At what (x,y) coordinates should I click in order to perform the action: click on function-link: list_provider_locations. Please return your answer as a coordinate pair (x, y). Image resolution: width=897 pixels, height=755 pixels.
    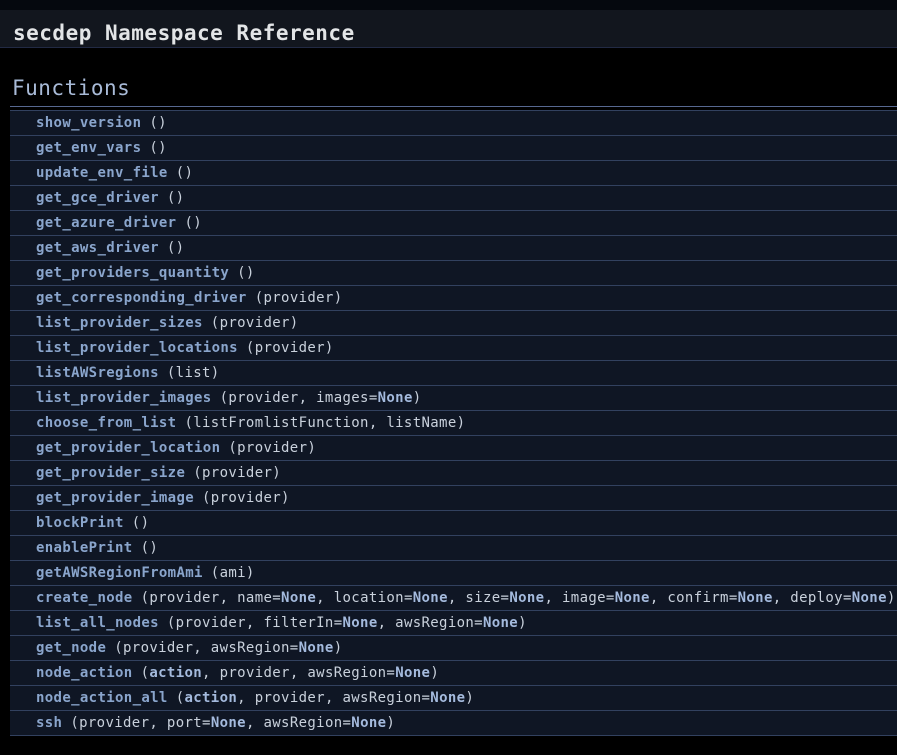
    Looking at the image, I should click on (137, 348).